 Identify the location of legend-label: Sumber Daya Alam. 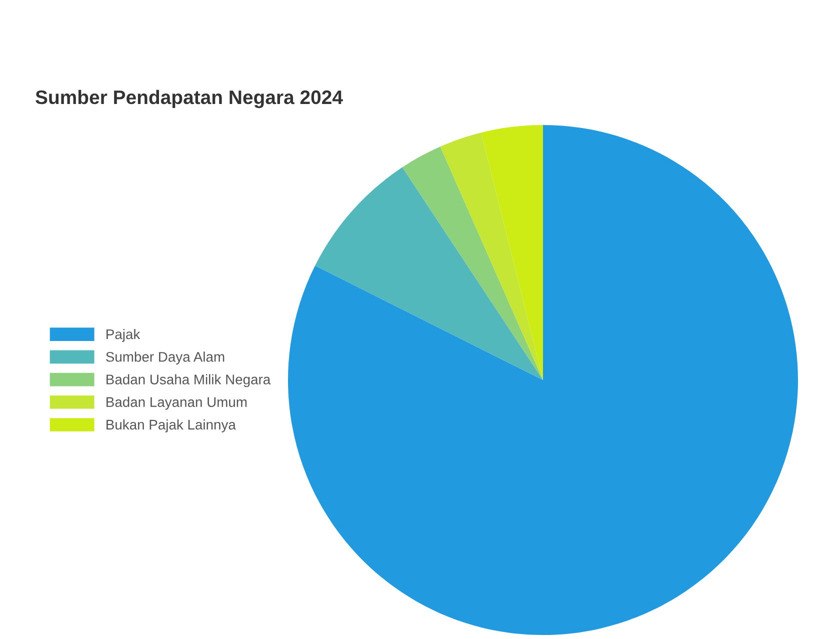
(165, 358).